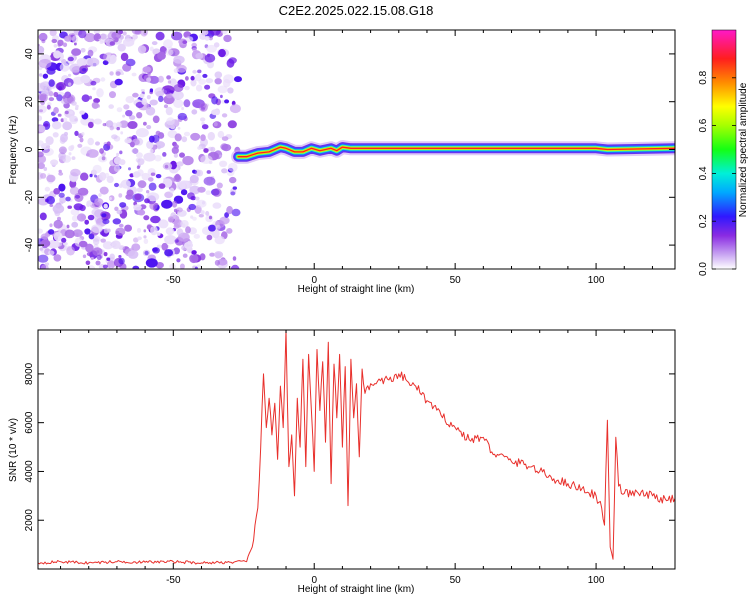 Image resolution: width=750 pixels, height=600 pixels. Describe the element at coordinates (356, 10) in the screenshot. I see `chart-title: C2E2.2025.022.15.08.G18` at that location.